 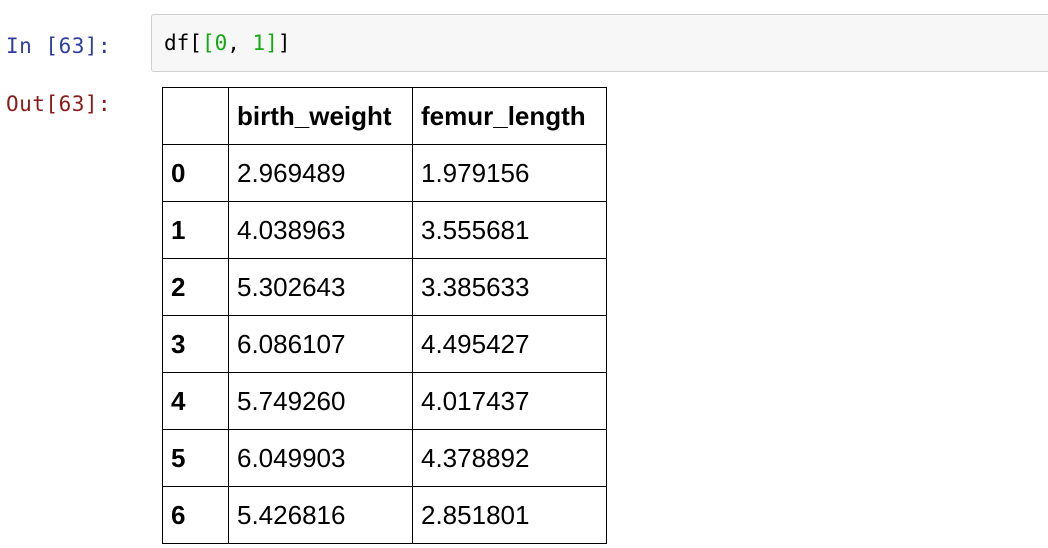 What do you see at coordinates (320, 287) in the screenshot?
I see `table-cell: 5.302643` at bounding box center [320, 287].